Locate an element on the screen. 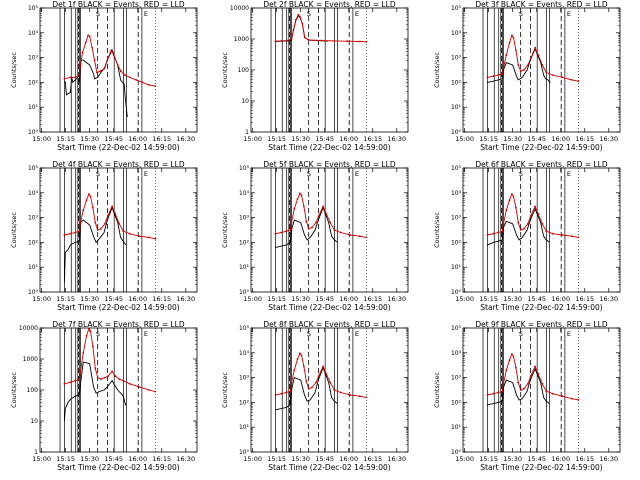 The height and width of the screenshot is (480, 640). y-tick-label: 1 is located at coordinates (36, 452).